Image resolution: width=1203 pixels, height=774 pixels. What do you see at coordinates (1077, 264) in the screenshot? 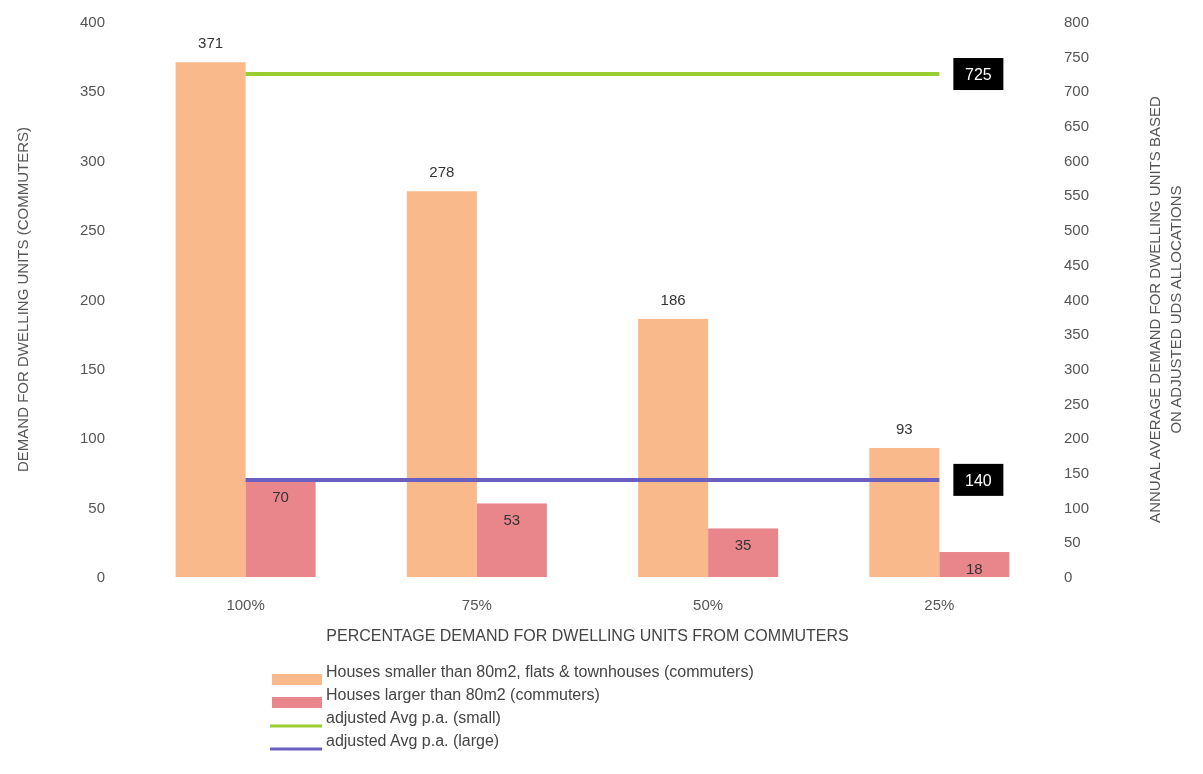
I see `y2-tick-label: 450` at bounding box center [1077, 264].